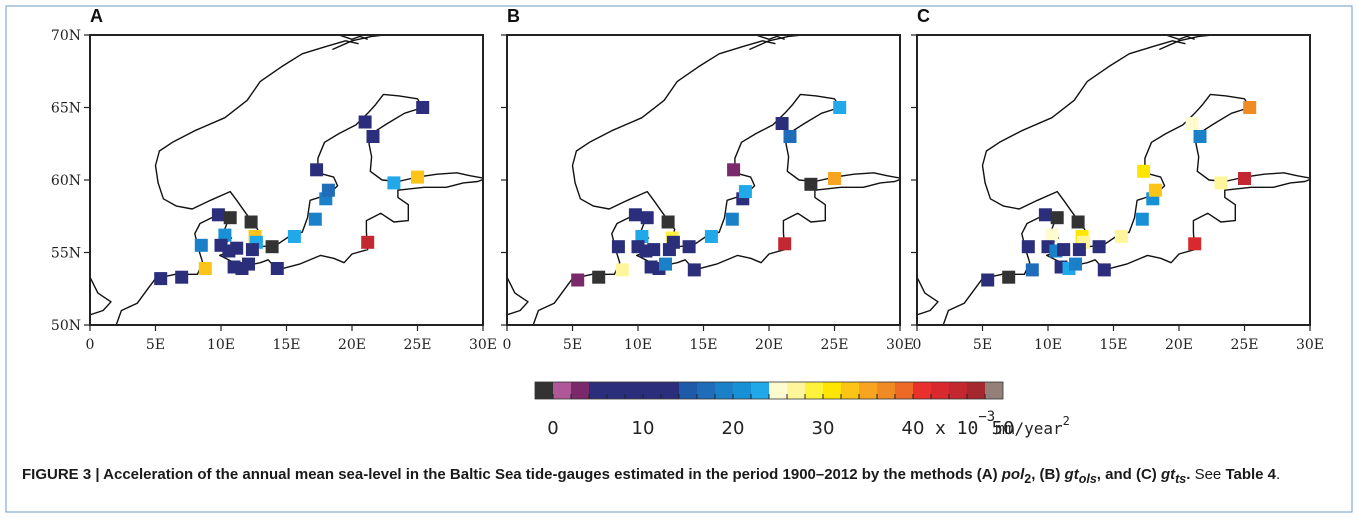  What do you see at coordinates (1207, 474) in the screenshot?
I see `caption-see: See` at bounding box center [1207, 474].